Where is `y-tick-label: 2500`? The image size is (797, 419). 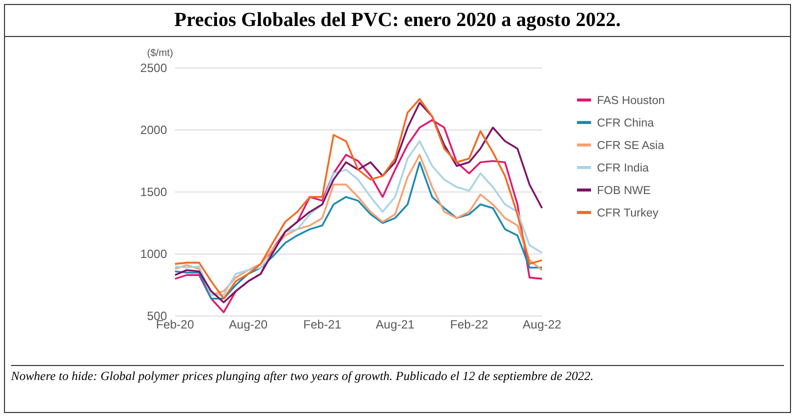 y-tick-label: 2500 is located at coordinates (154, 67).